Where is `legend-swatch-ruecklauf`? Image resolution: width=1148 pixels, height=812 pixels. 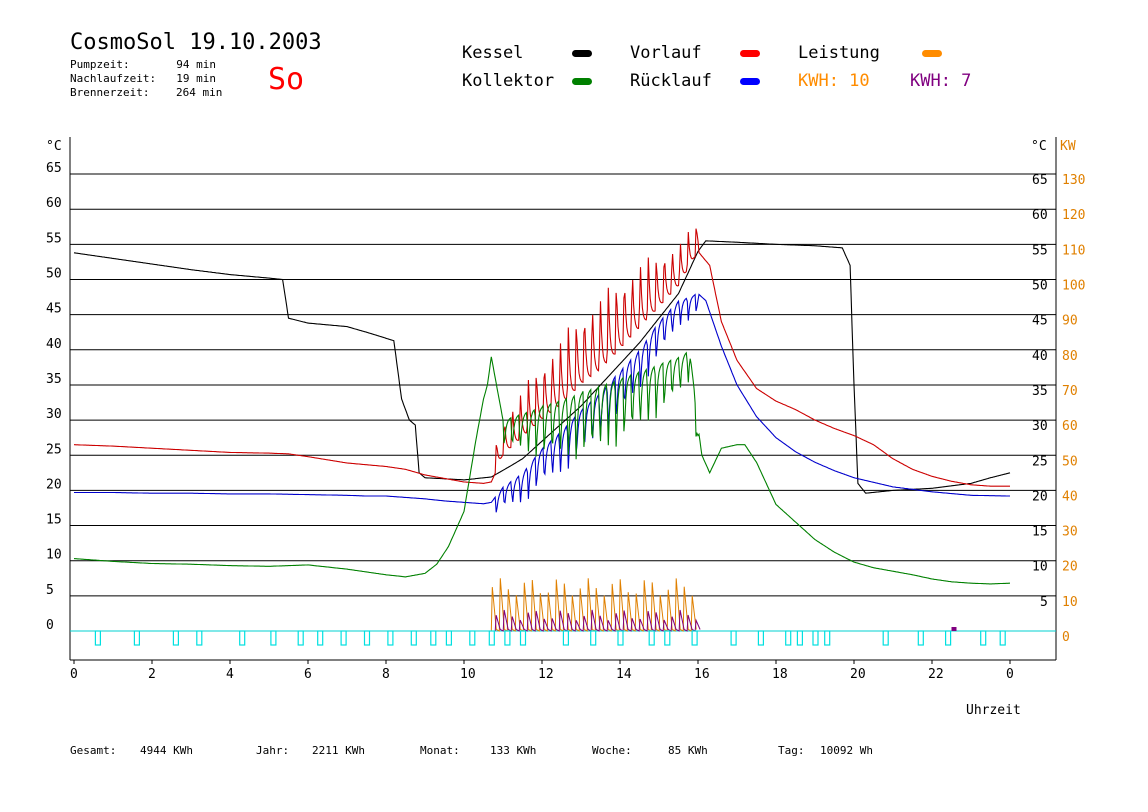
legend-swatch-ruecklauf is located at coordinates (750, 81).